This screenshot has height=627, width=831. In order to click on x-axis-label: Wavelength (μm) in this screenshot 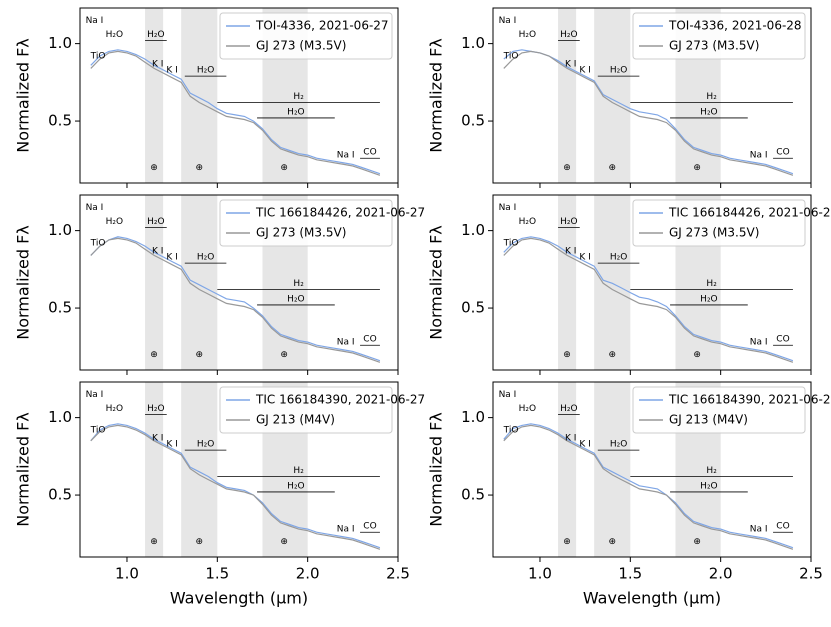, I will do `click(652, 598)`.